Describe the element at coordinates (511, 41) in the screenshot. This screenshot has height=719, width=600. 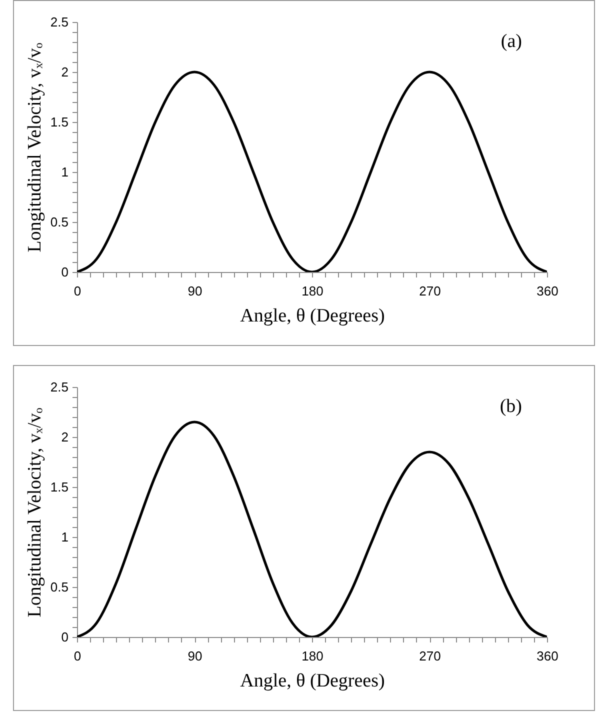
I see `annotation: (a)` at that location.